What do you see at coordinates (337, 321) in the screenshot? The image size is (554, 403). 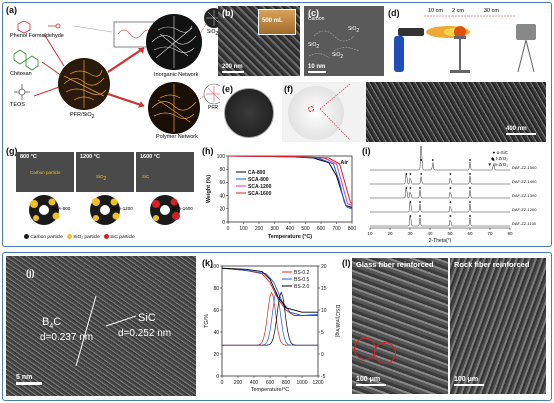 I see `dsc-ylabel: DSC/(mW/mg)` at bounding box center [337, 321].